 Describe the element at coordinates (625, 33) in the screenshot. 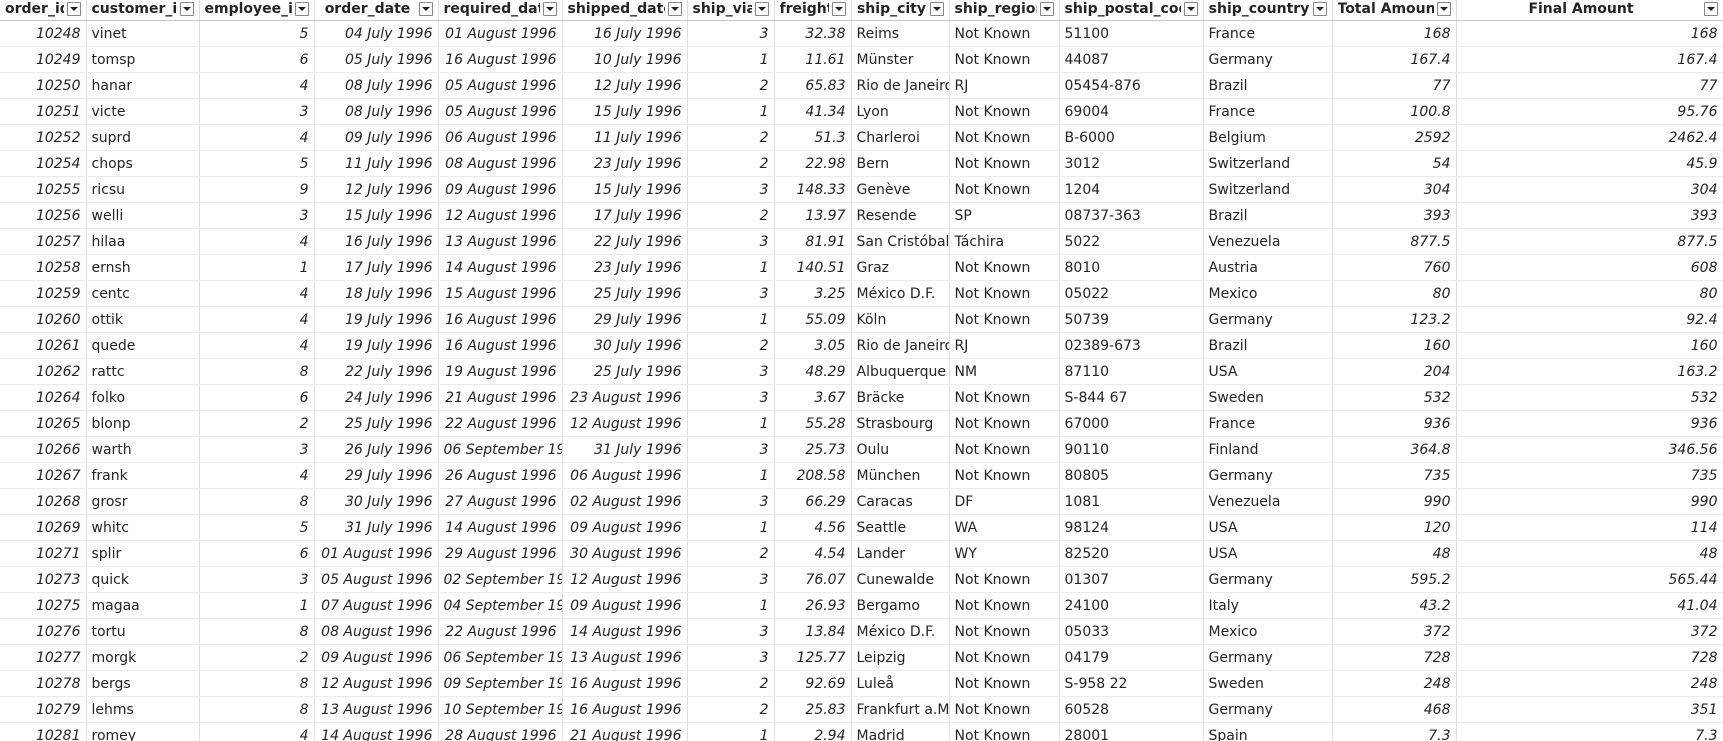

I see `cell-shipped-date: 16 July 1996` at that location.